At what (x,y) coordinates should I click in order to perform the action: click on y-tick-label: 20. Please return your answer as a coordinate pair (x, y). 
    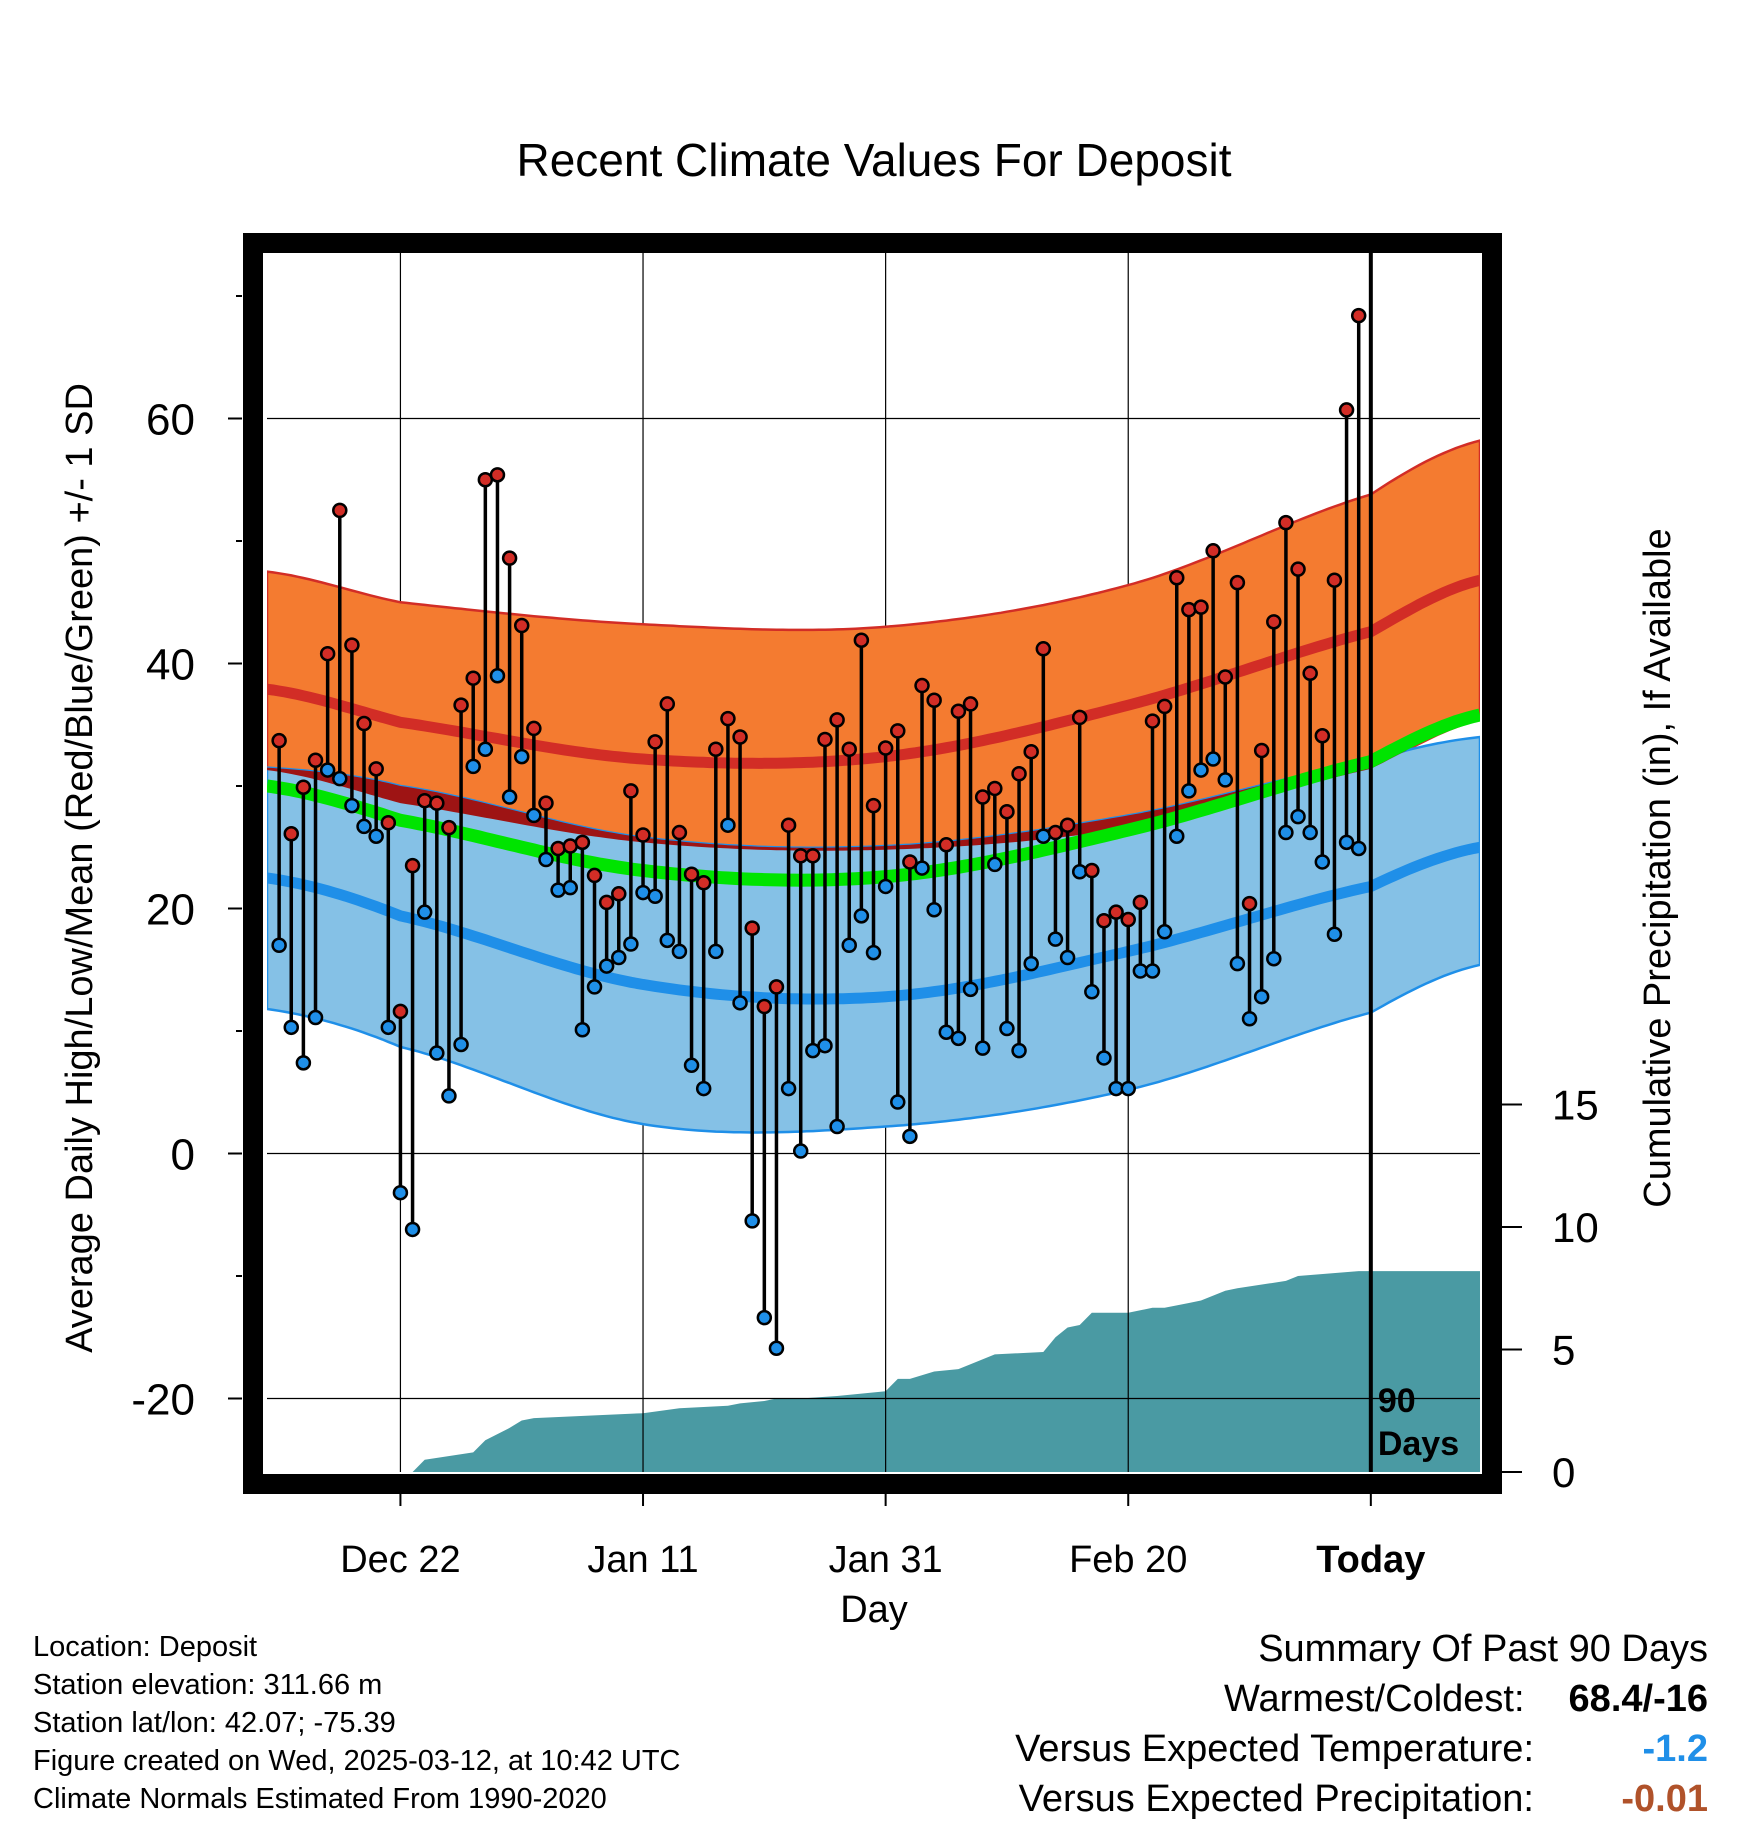
    Looking at the image, I should click on (170, 910).